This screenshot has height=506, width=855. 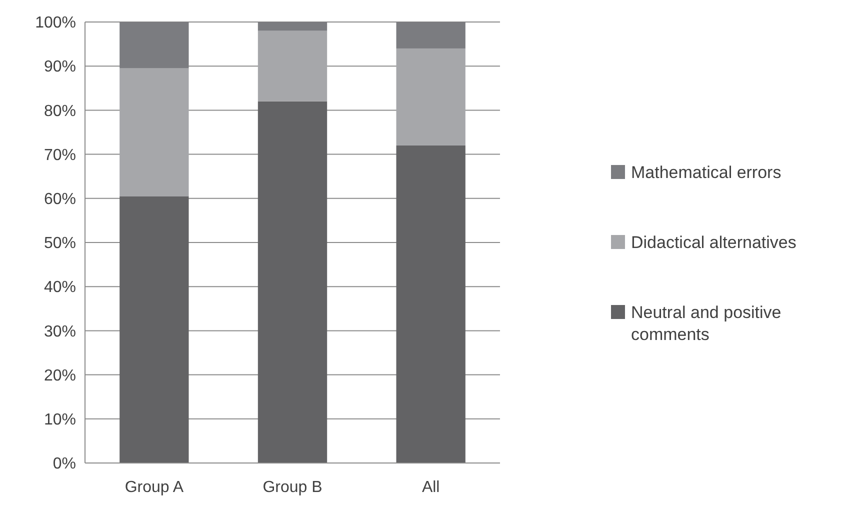 What do you see at coordinates (292, 487) in the screenshot?
I see `x-tick-label: Group B` at bounding box center [292, 487].